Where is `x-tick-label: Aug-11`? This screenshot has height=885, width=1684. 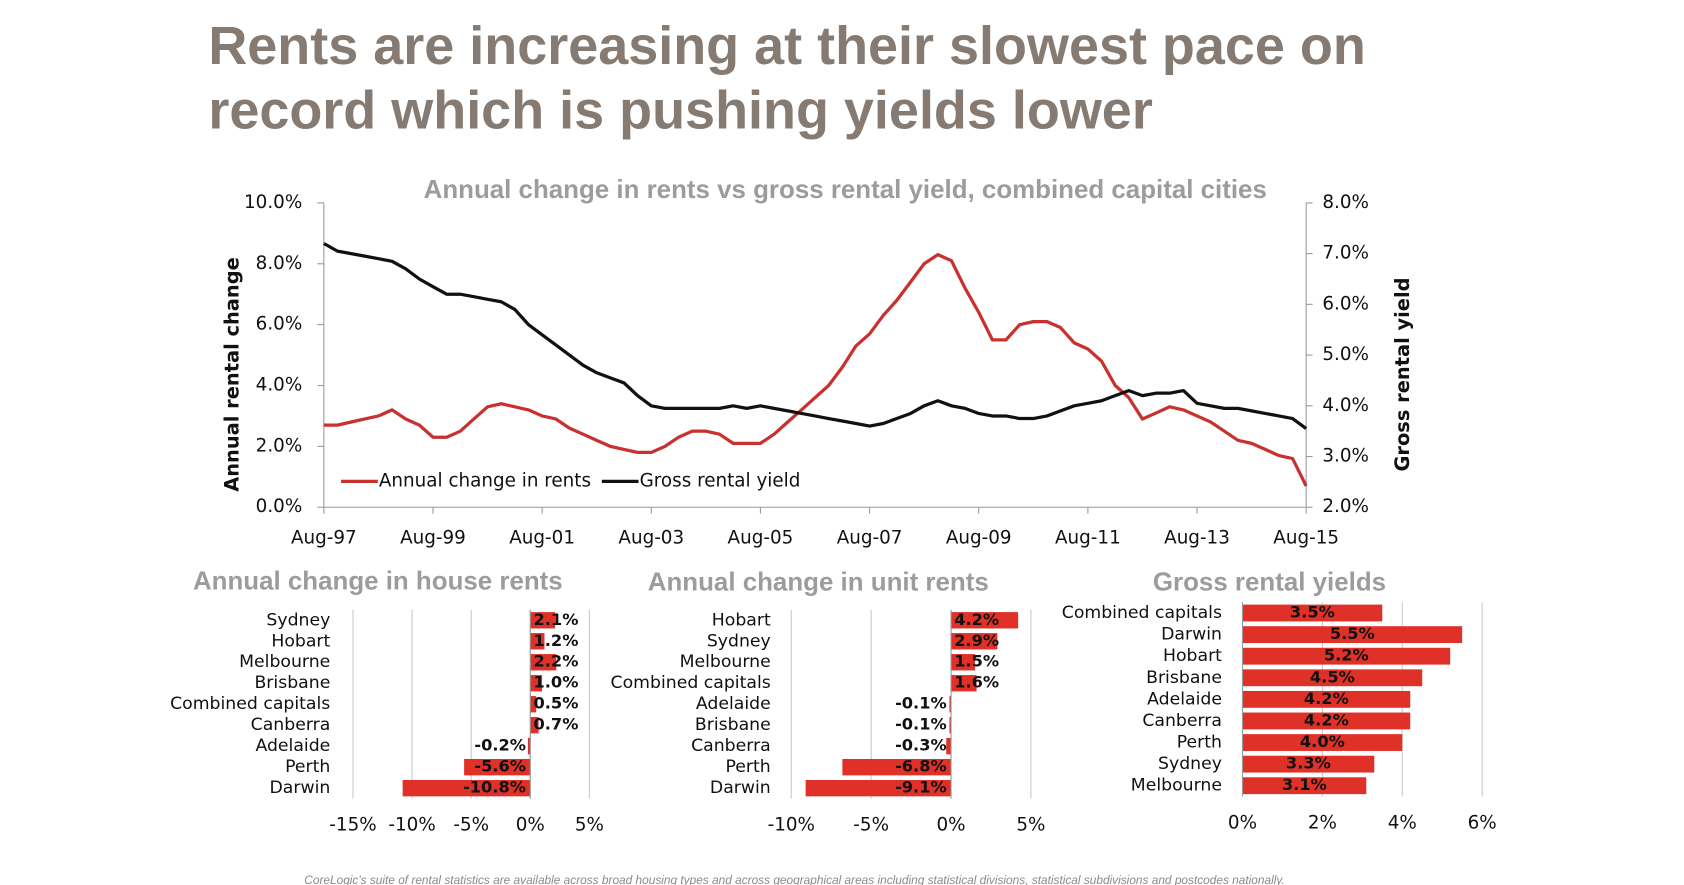
x-tick-label: Aug-11 is located at coordinates (1088, 538).